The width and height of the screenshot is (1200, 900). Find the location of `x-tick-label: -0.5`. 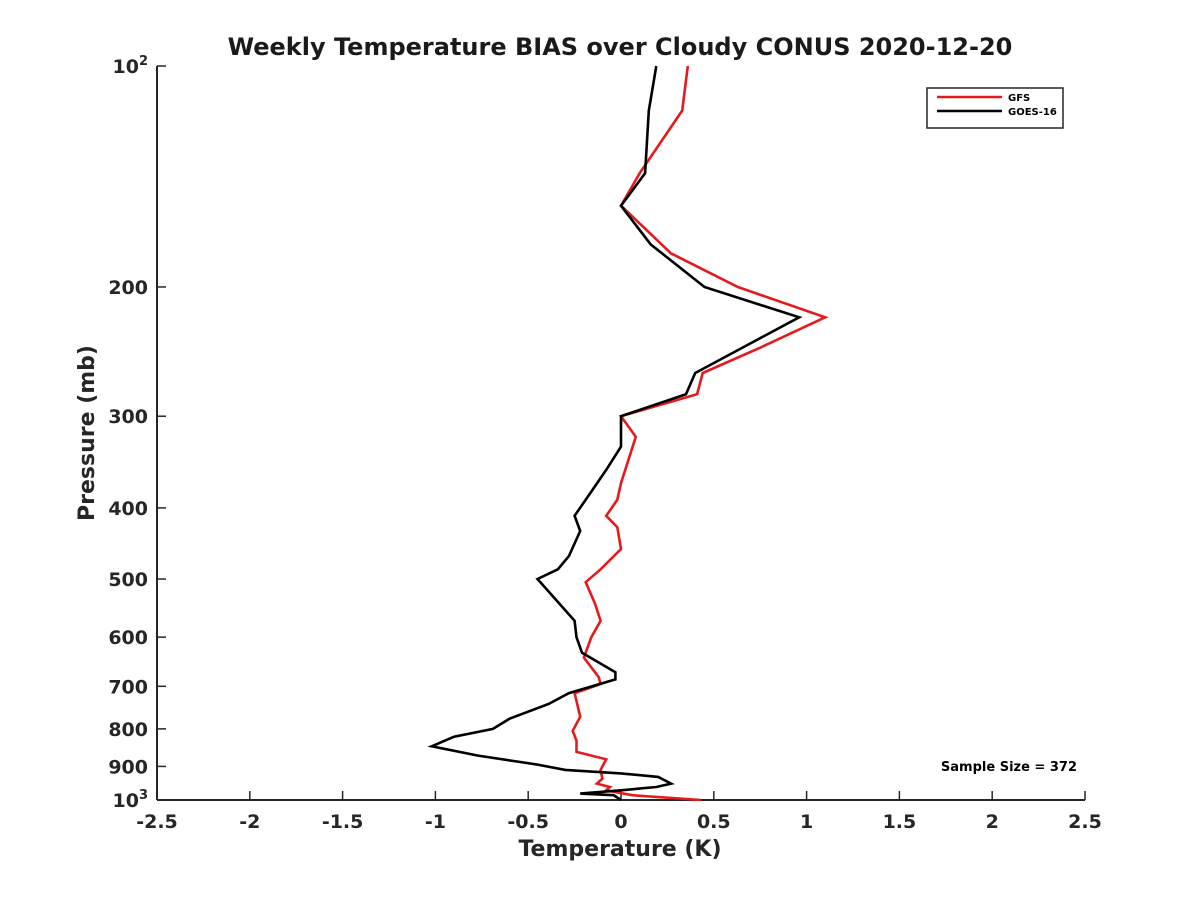

x-tick-label: -0.5 is located at coordinates (528, 822).